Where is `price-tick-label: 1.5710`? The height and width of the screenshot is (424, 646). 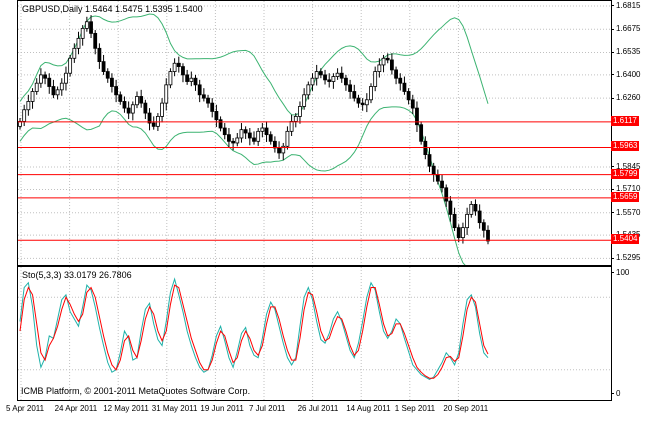
price-tick-label: 1.5710 is located at coordinates (625, 188).